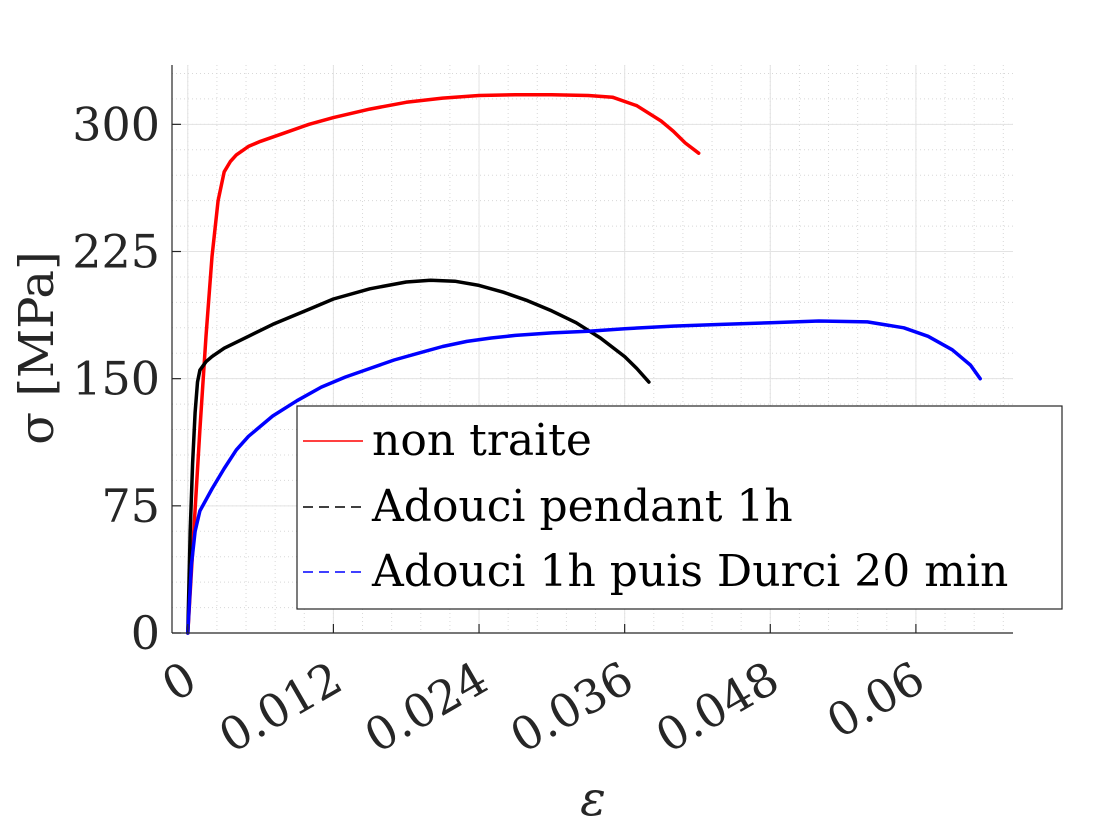 This screenshot has width=1120, height=840. I want to click on y-tick-labels: 0 75 150 225 300, so click(116, 378).